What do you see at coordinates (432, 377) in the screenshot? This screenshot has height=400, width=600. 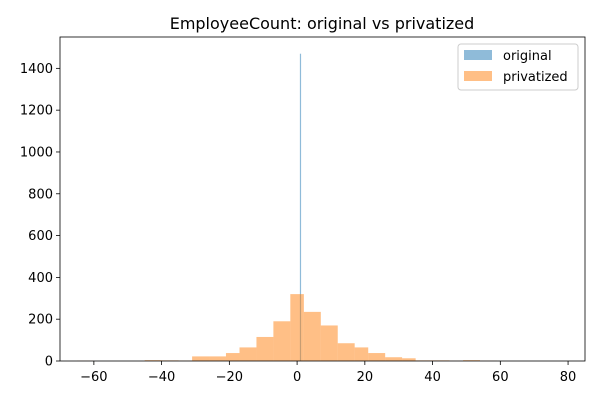 I see `x-tick-label: 40` at bounding box center [432, 377].